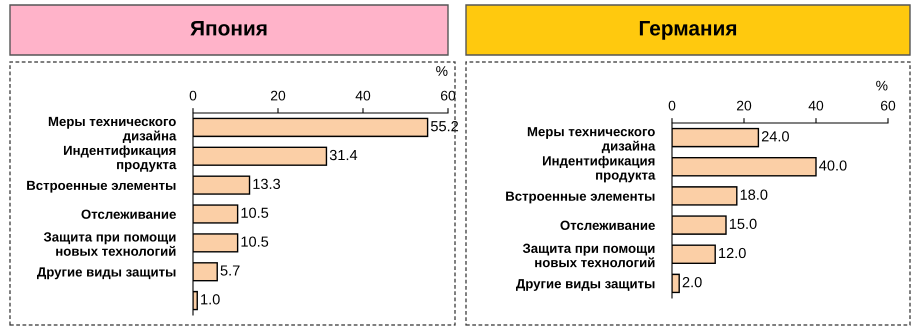  What do you see at coordinates (210, 299) in the screenshot?
I see `data-label: 1.0` at bounding box center [210, 299].